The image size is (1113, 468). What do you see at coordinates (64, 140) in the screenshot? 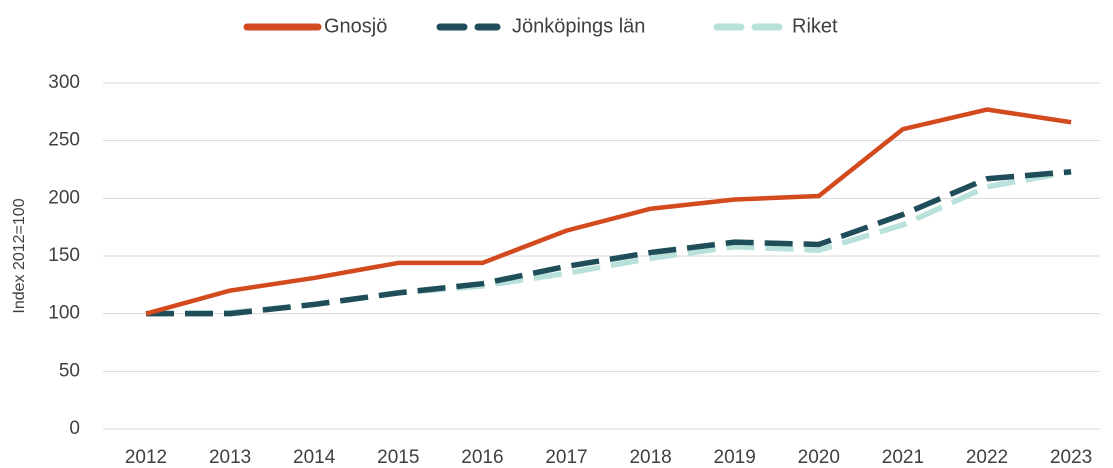
I see `y-tick-label: 250` at bounding box center [64, 140].